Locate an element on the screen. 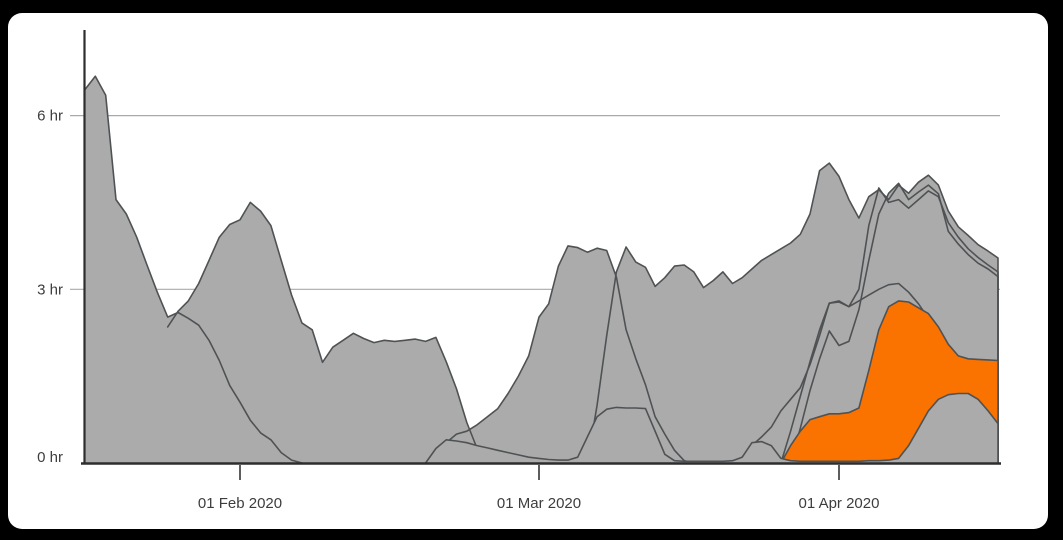 This screenshot has width=1063, height=540. y-tick-label-3hr: 3 hr is located at coordinates (50, 289).